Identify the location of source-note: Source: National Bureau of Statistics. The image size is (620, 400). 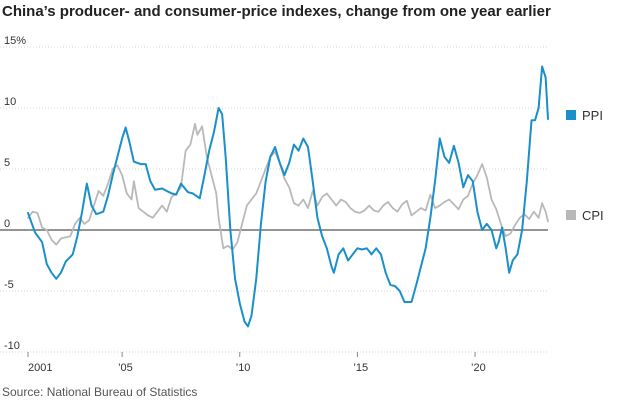
(99, 392).